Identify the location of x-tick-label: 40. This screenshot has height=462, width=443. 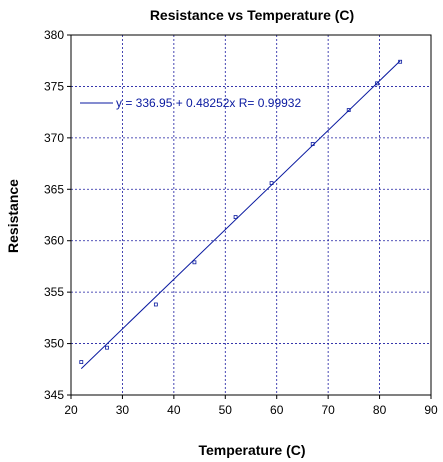
(174, 410).